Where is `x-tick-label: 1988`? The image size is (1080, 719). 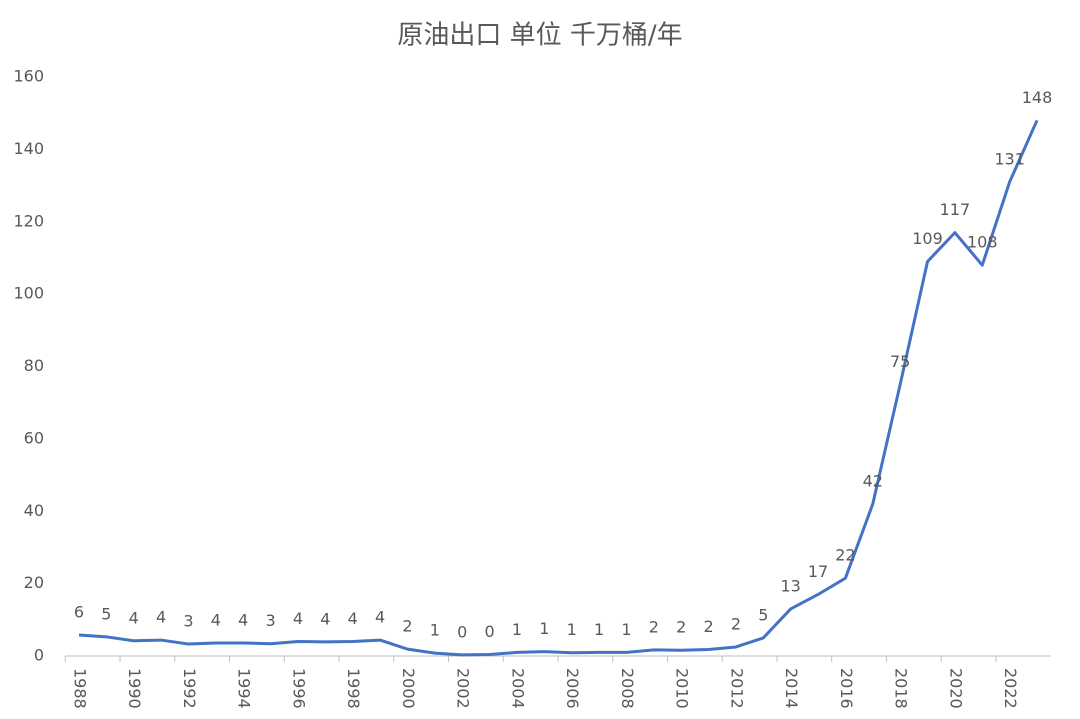
x-tick-label: 1988 is located at coordinates (80, 688).